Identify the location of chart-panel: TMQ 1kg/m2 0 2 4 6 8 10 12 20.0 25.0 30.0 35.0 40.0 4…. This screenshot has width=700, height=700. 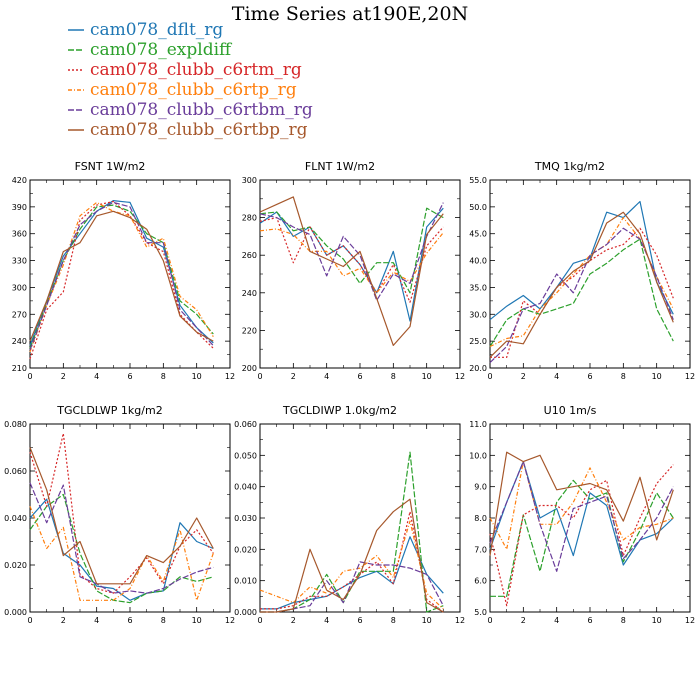
(582, 270).